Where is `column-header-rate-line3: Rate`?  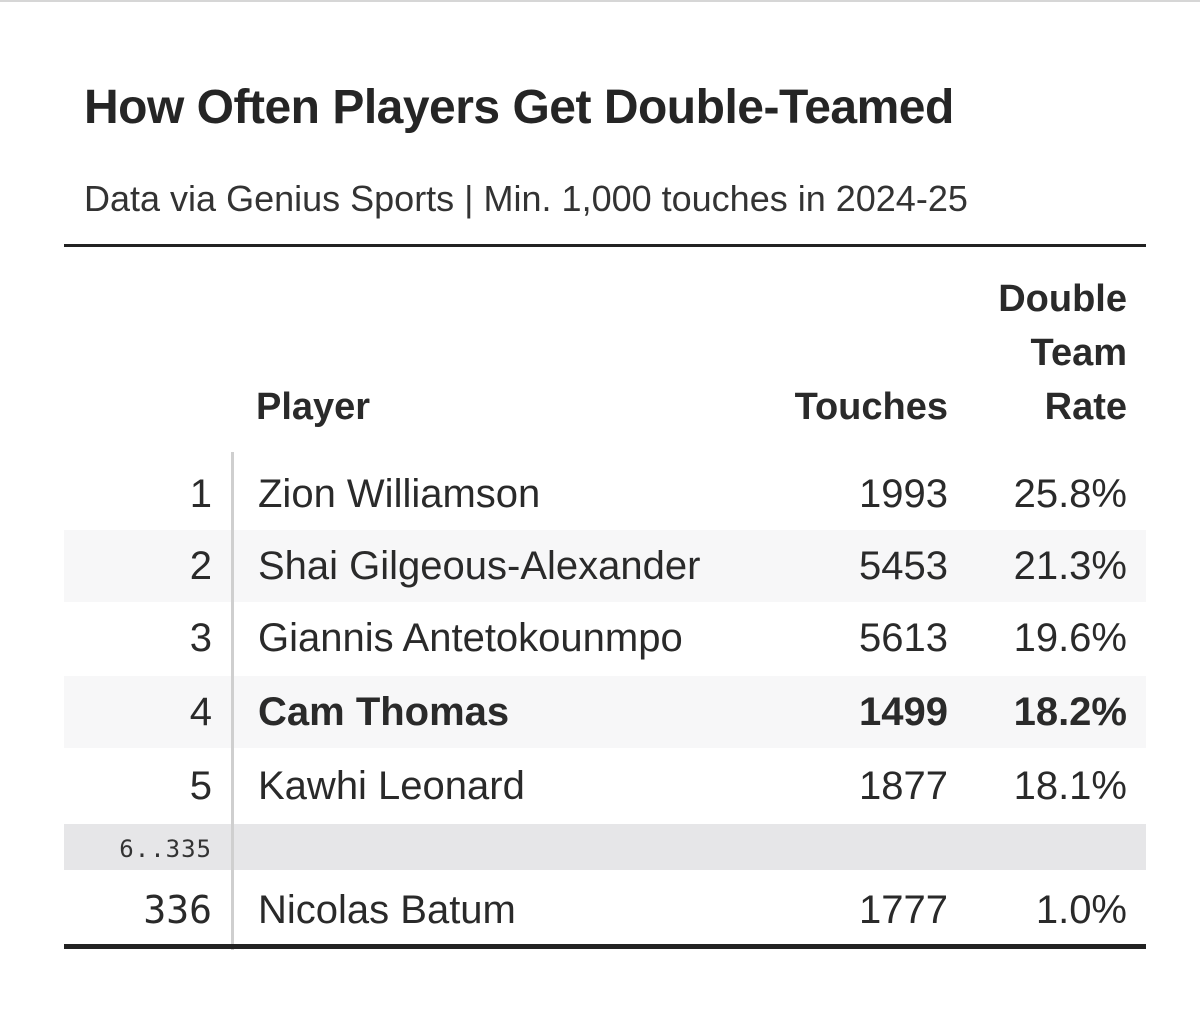
column-header-rate-line3: Rate is located at coordinates (1085, 407).